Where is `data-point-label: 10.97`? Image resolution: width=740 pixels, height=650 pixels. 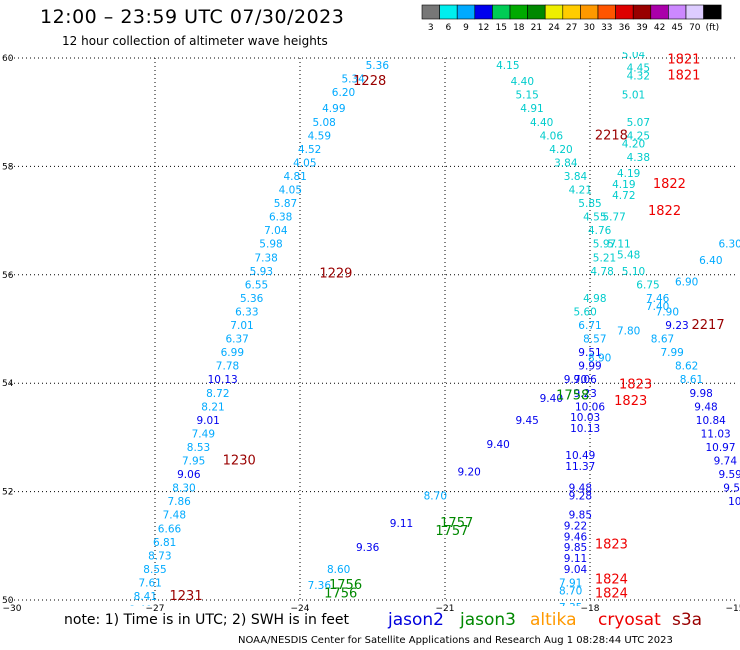
data-point-label: 10.97 is located at coordinates (720, 448).